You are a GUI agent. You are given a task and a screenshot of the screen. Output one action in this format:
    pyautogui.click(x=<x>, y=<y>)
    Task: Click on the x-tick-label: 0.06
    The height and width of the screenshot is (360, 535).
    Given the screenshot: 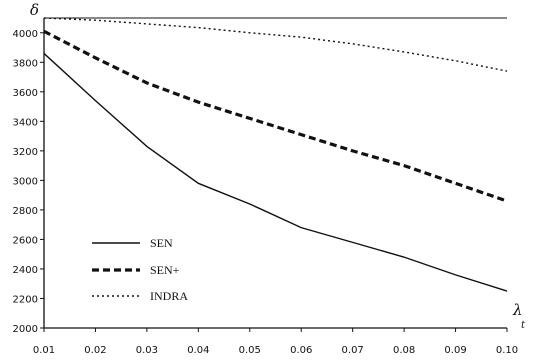 What is the action you would take?
    pyautogui.click(x=301, y=350)
    